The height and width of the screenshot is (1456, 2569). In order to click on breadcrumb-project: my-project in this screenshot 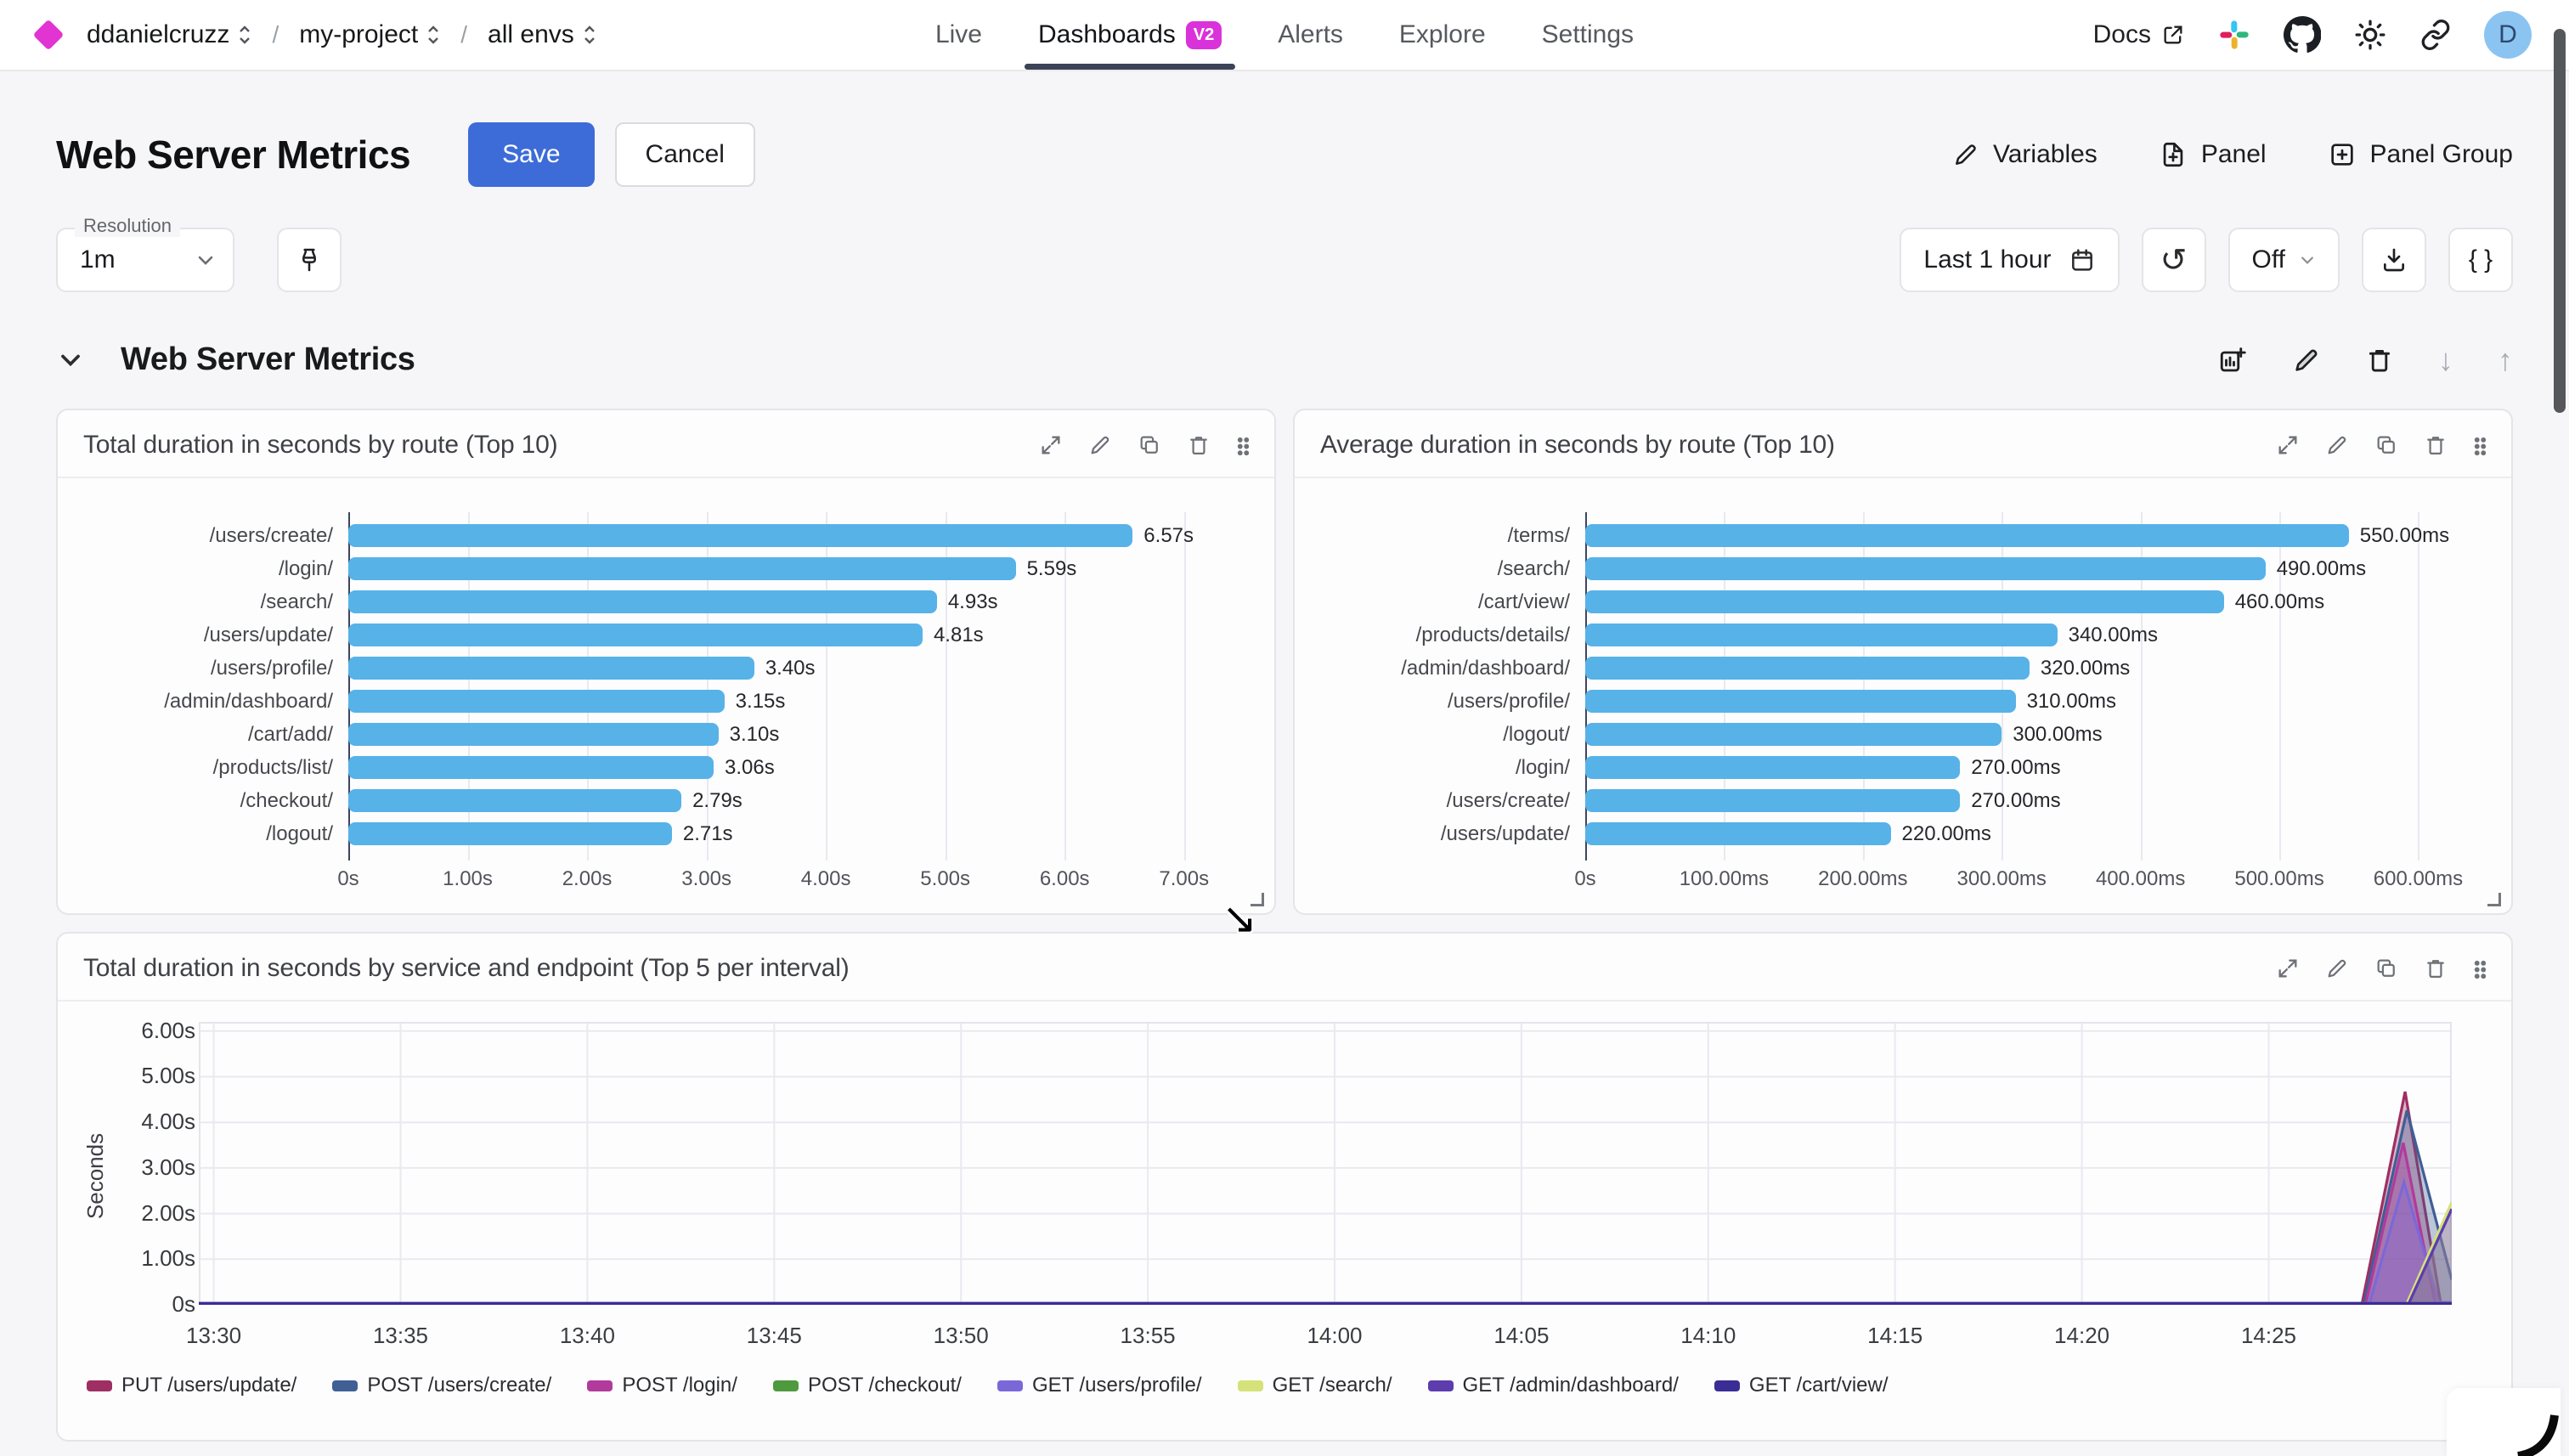, I will do `click(370, 34)`.